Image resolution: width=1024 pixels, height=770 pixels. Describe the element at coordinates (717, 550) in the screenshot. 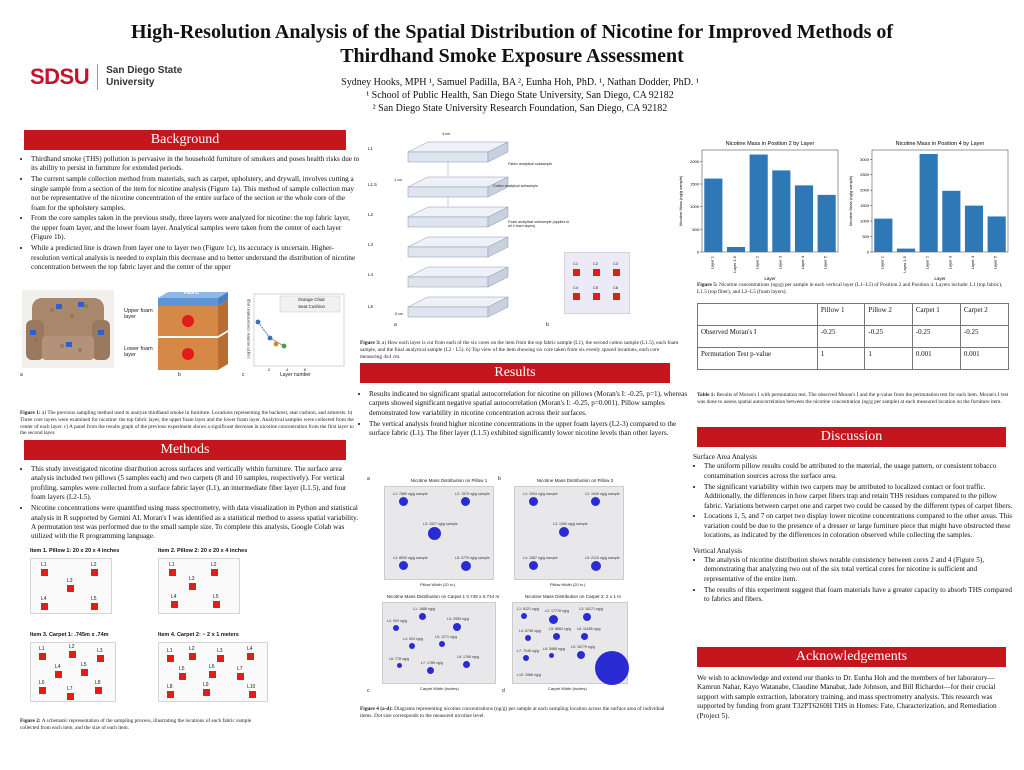

I see `discussion-subheading: Vertical Analysis` at that location.